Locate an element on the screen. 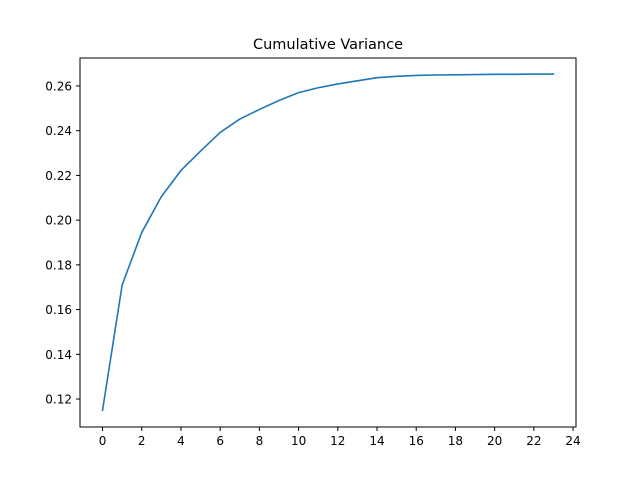 This screenshot has width=640, height=480. x-tick-label: 14 is located at coordinates (376, 441).